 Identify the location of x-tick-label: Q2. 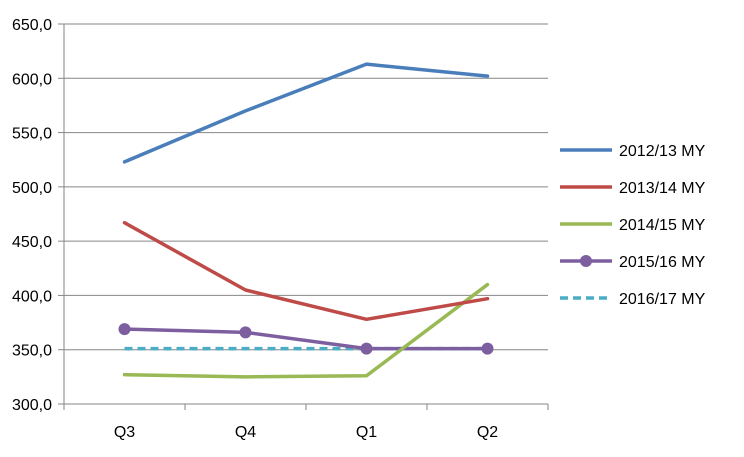
(487, 432).